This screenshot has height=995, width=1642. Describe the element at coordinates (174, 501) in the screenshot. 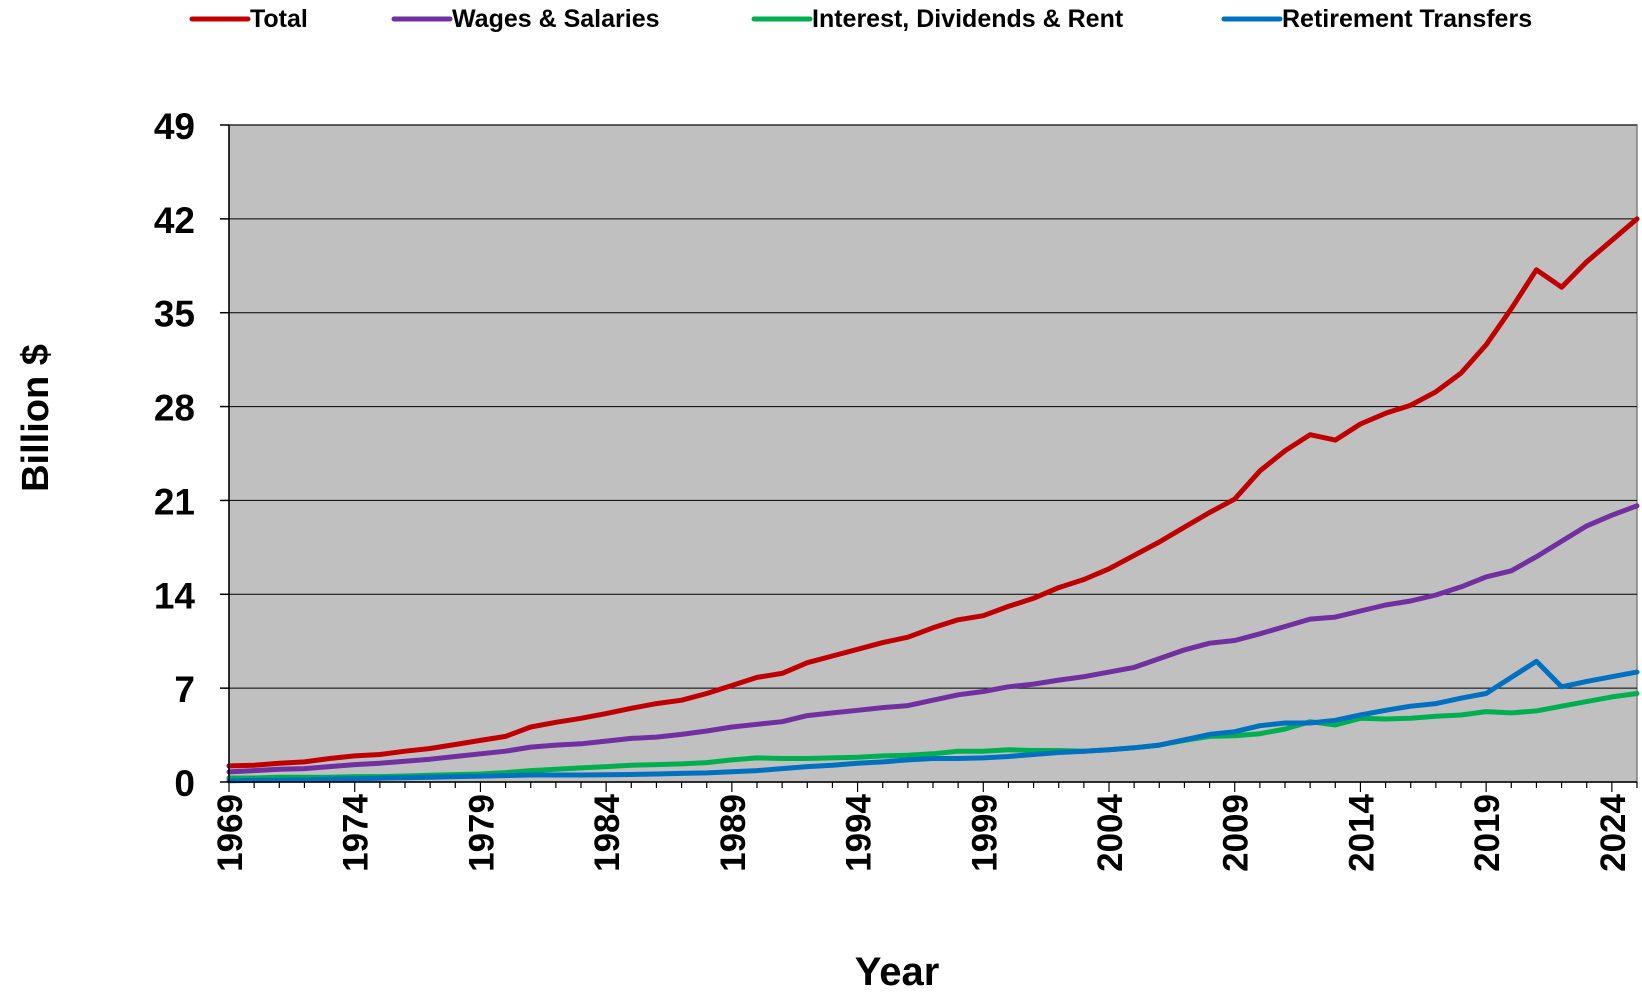

I see `y-tick-label: 21` at that location.